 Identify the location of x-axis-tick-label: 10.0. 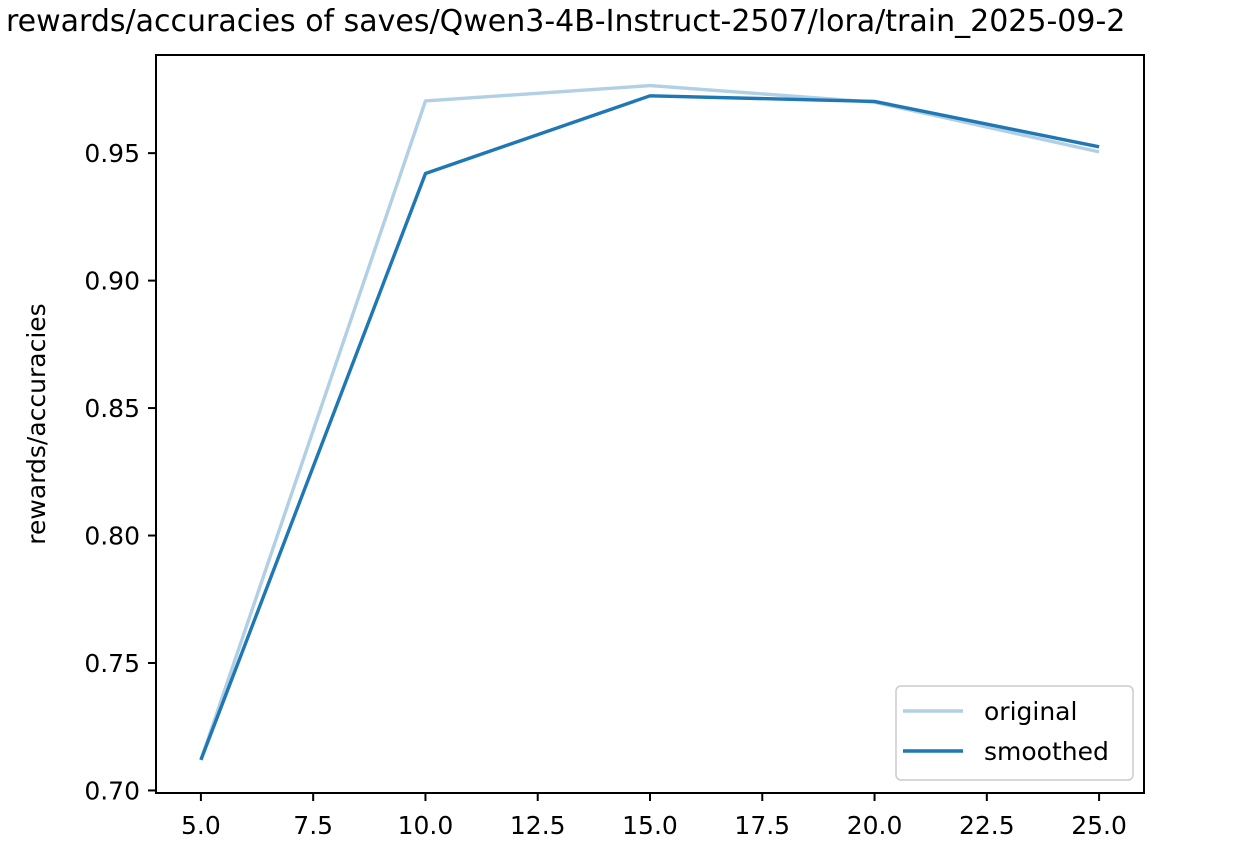
(426, 825).